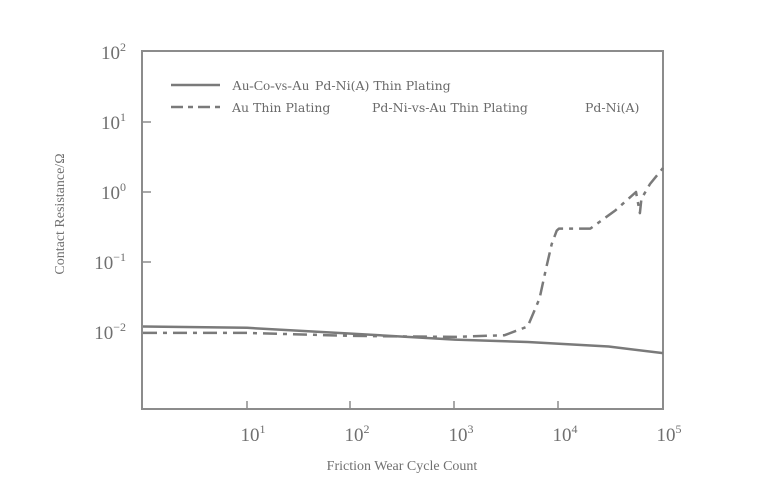 This screenshot has height=503, width=768. I want to click on y-tick-label: 10⁰, so click(113, 192).